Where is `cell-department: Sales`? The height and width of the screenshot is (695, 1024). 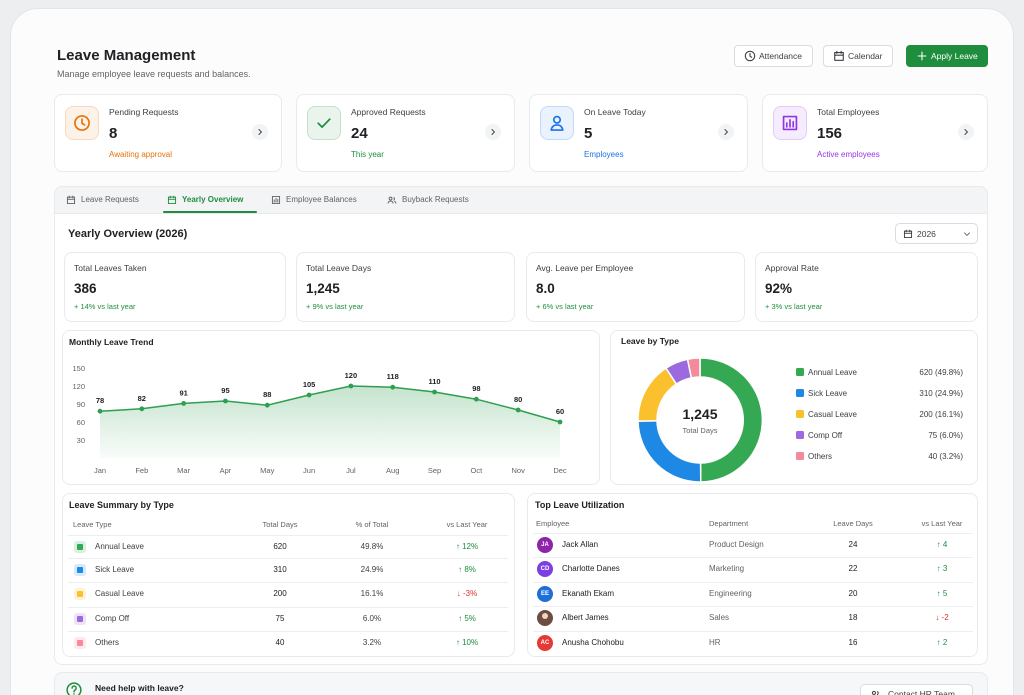 cell-department: Sales is located at coordinates (719, 617).